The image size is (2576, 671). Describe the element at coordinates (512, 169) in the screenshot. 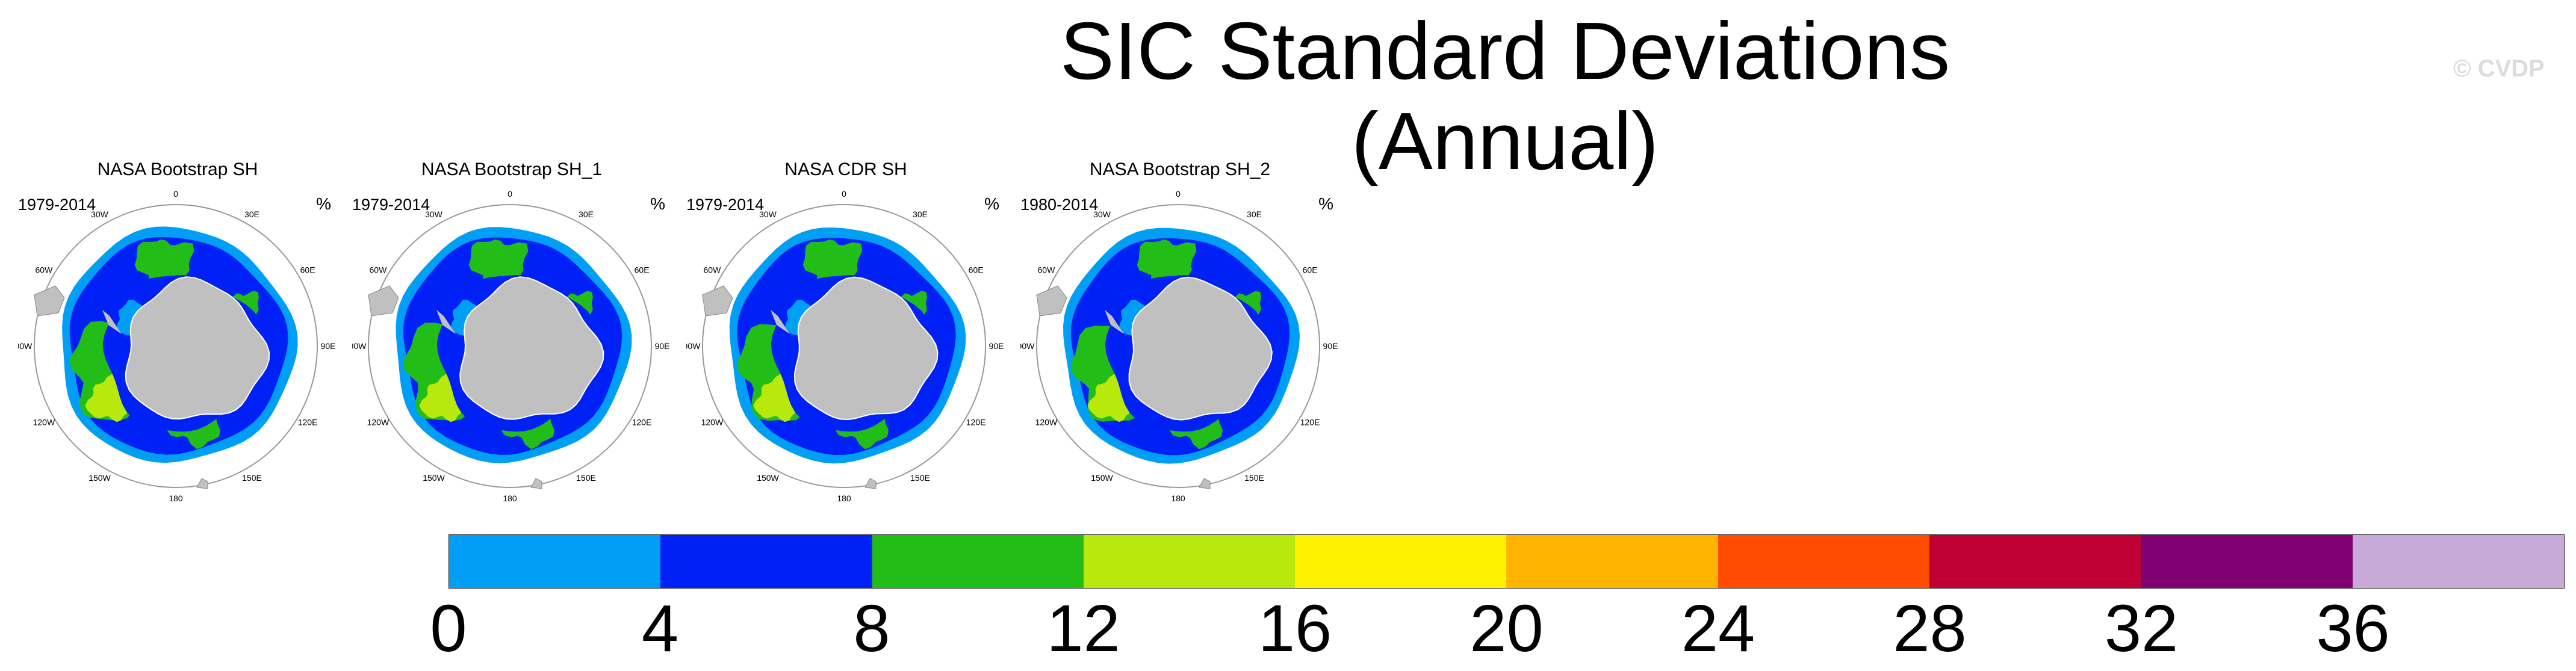

I see `panel-title: NASA Bootstrap SH_1` at that location.